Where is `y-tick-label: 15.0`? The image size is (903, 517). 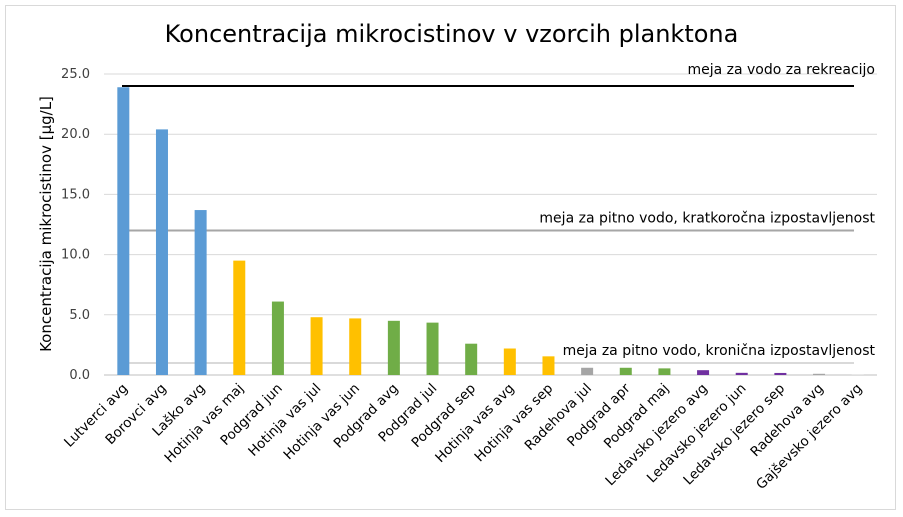 y-tick-label: 15.0 is located at coordinates (75, 194).